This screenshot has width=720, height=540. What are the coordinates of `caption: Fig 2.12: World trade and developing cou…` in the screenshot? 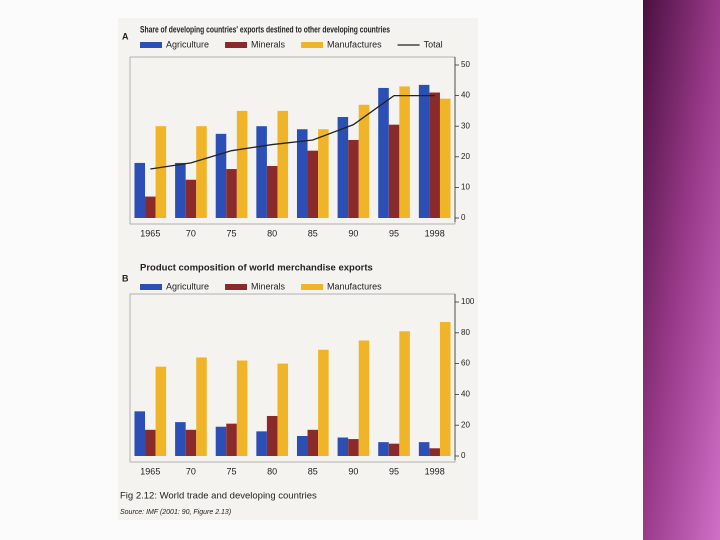 It's located at (218, 496).